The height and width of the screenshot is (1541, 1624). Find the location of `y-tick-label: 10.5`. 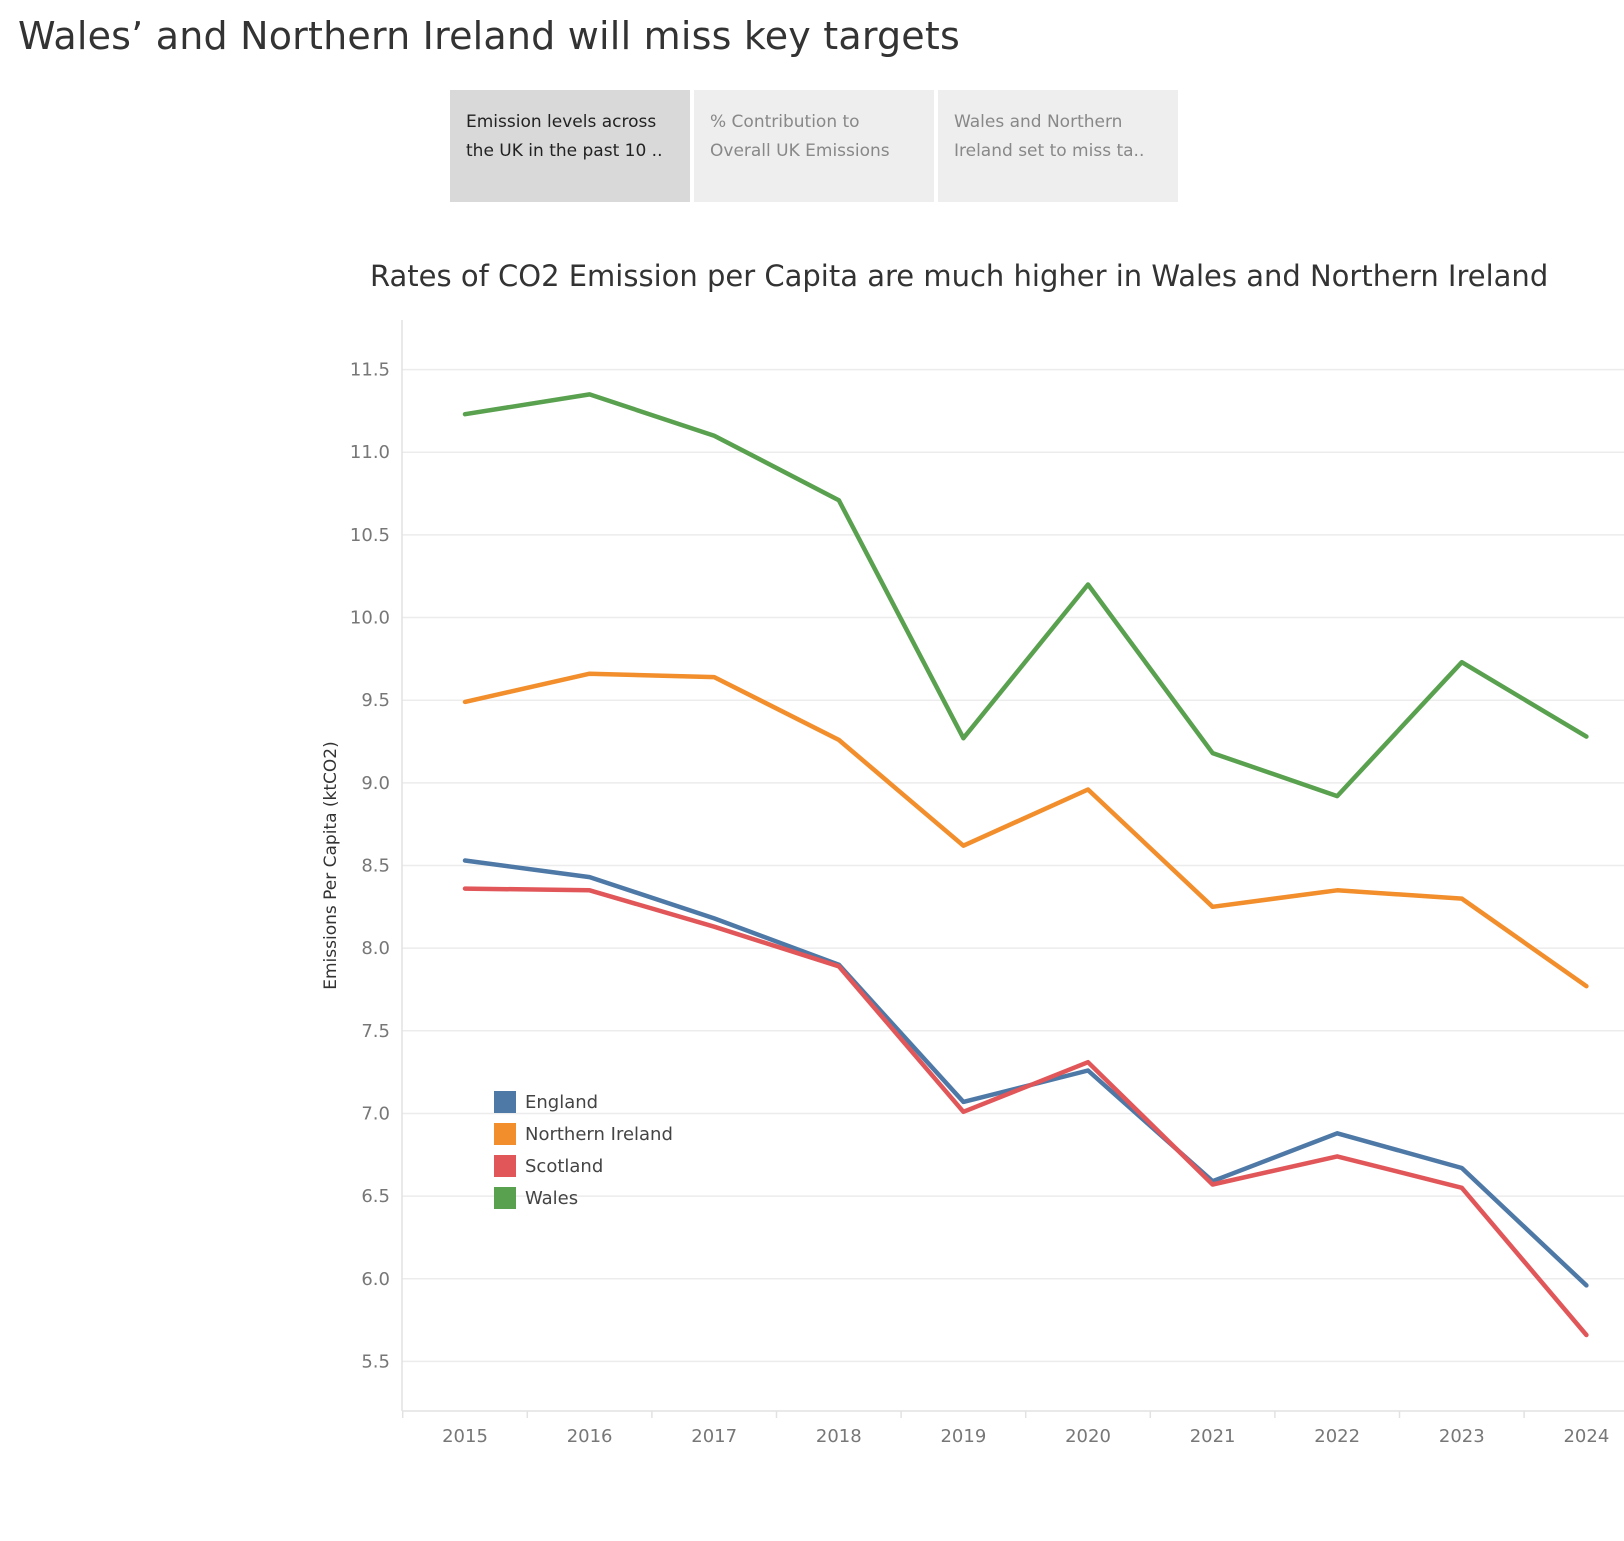

y-tick-label: 10.5 is located at coordinates (370, 535).